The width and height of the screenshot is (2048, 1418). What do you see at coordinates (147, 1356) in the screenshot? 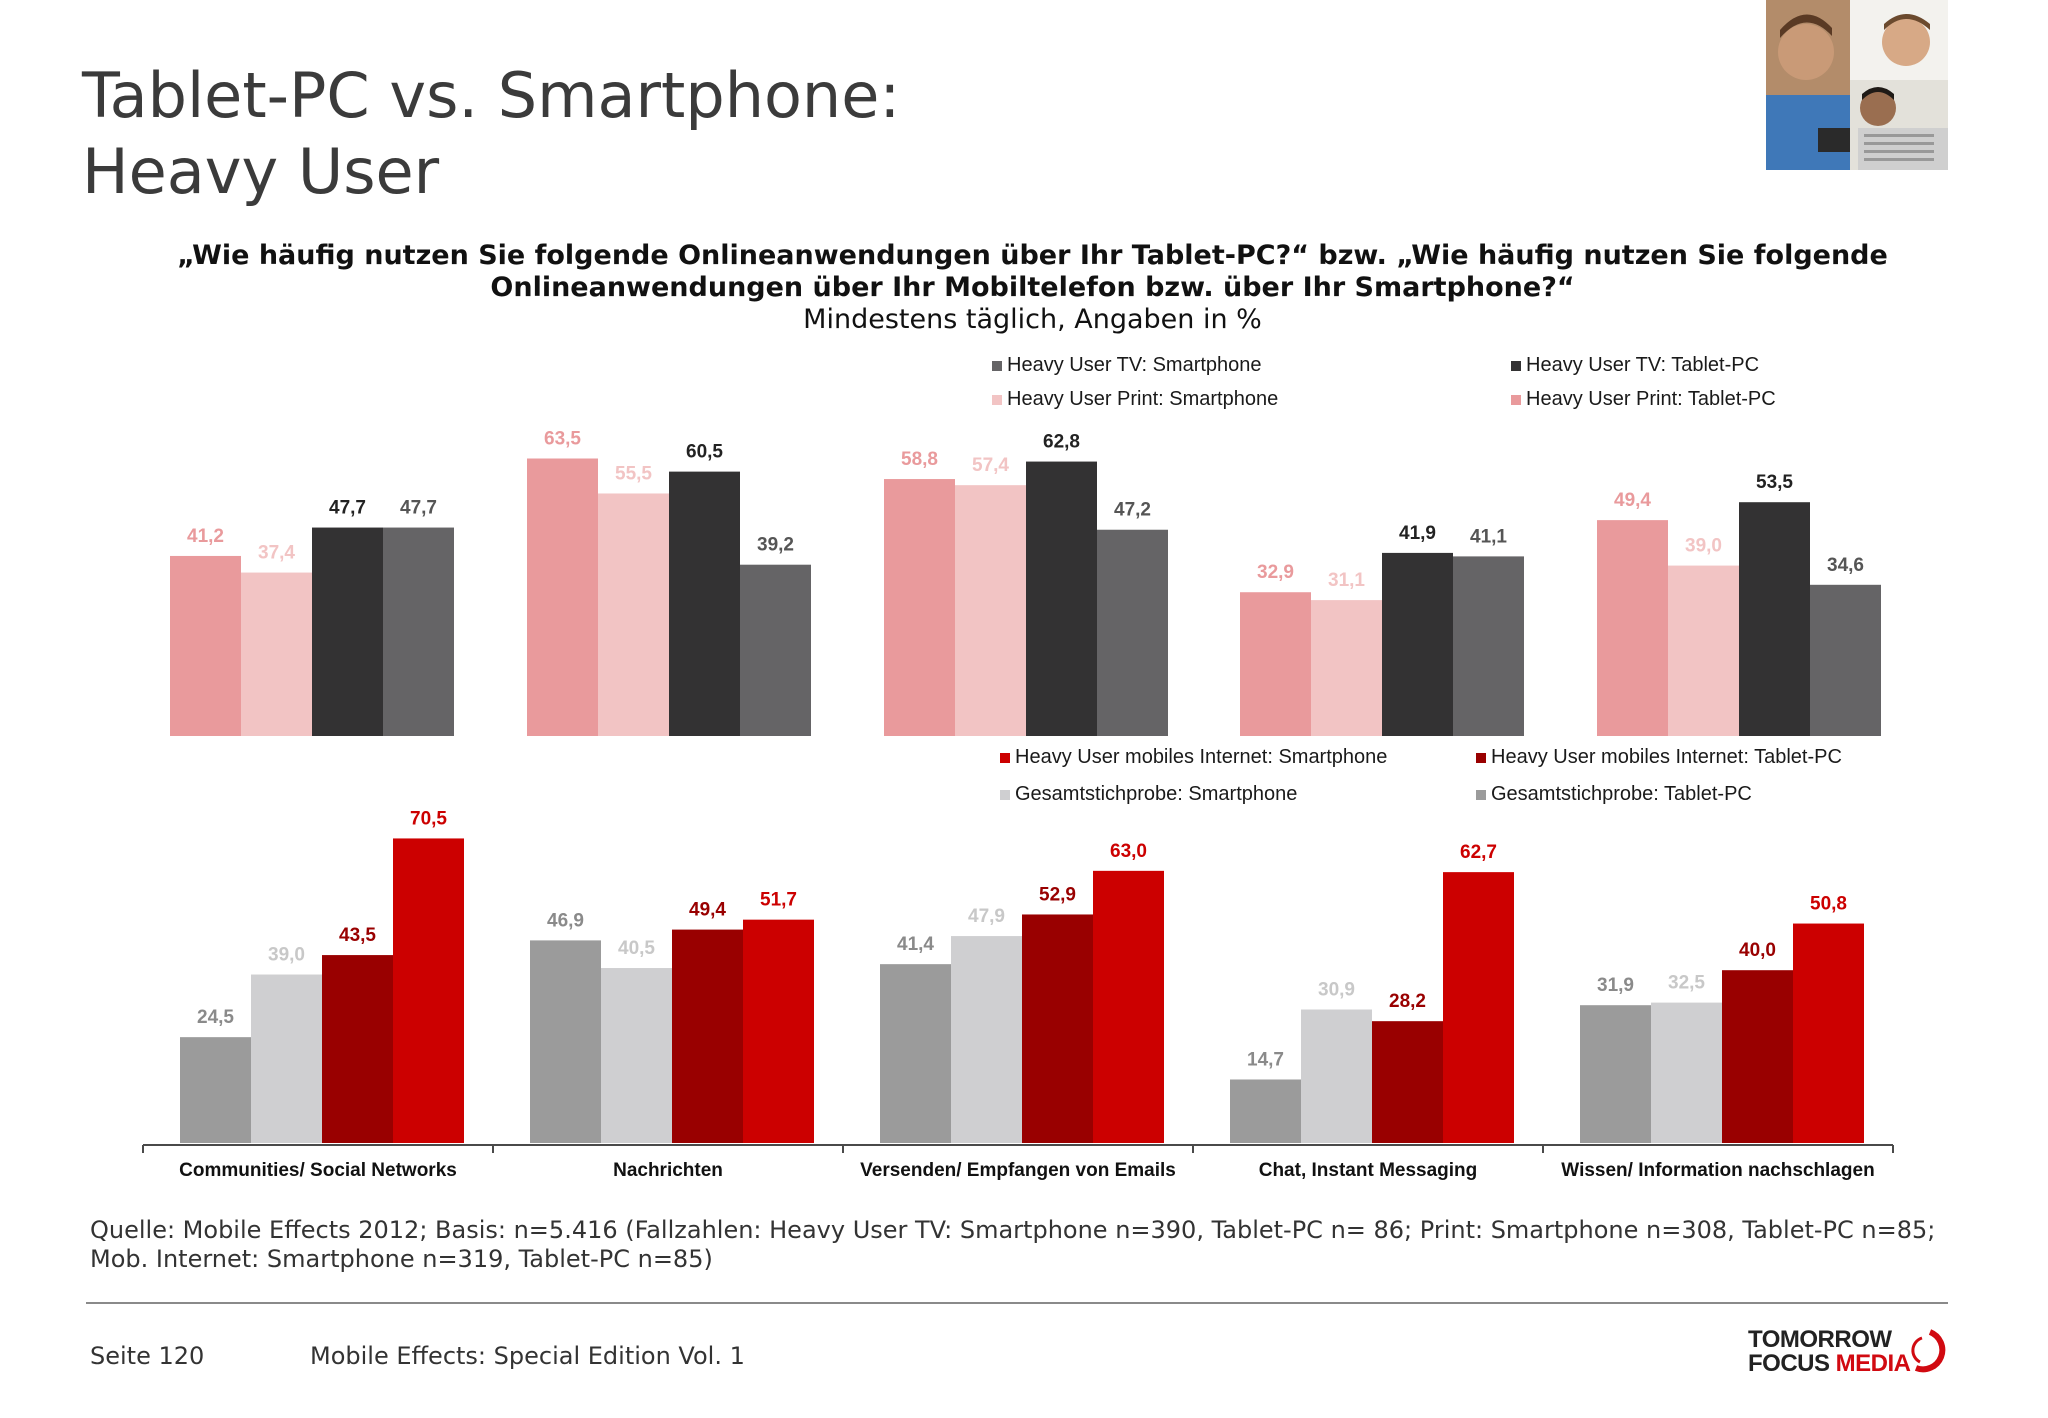
I see `page-number: Seite 120` at bounding box center [147, 1356].